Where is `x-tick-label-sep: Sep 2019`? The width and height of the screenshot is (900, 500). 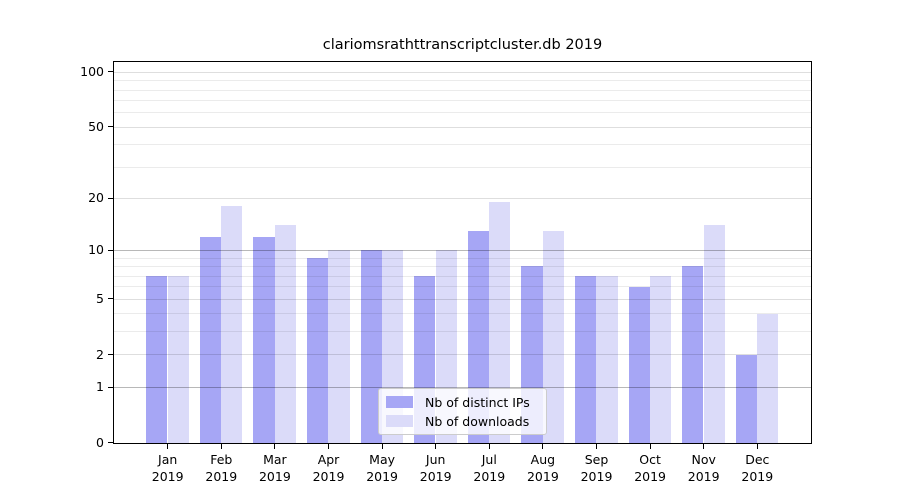
x-tick-label-sep: Sep 2019 is located at coordinates (596, 468).